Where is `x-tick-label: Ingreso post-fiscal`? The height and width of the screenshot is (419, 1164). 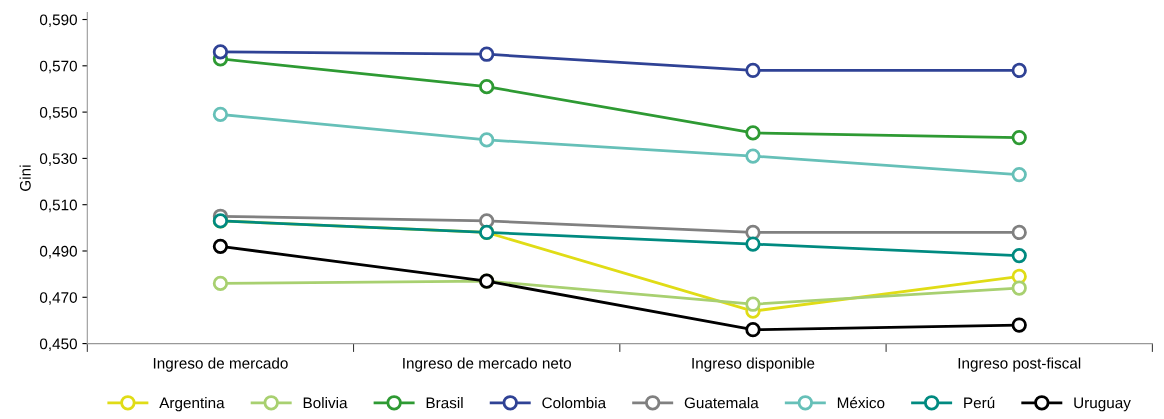 x-tick-label: Ingreso post-fiscal is located at coordinates (1019, 364).